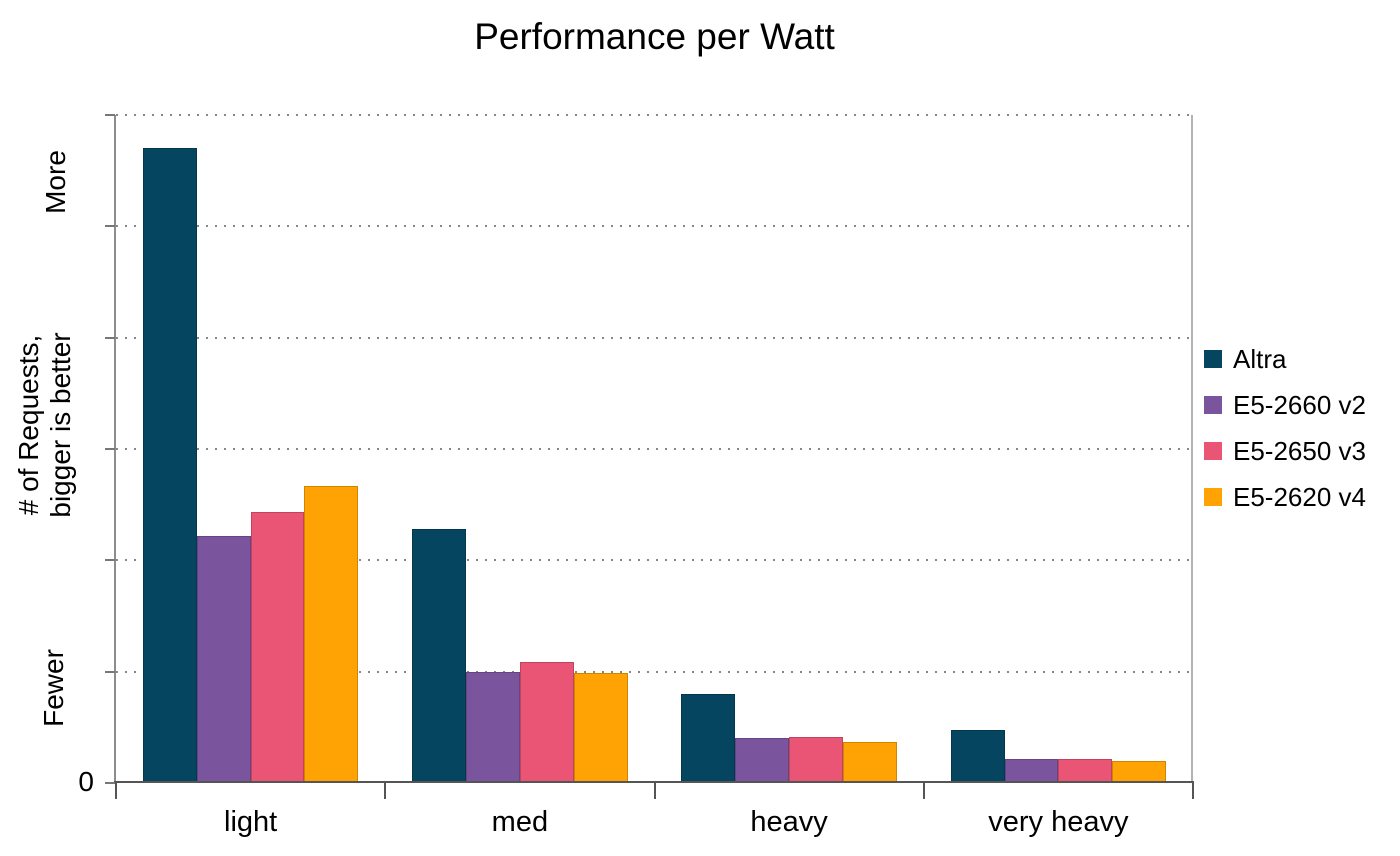 The width and height of the screenshot is (1400, 856). I want to click on bar-e5-2660-v2-med, so click(493, 727).